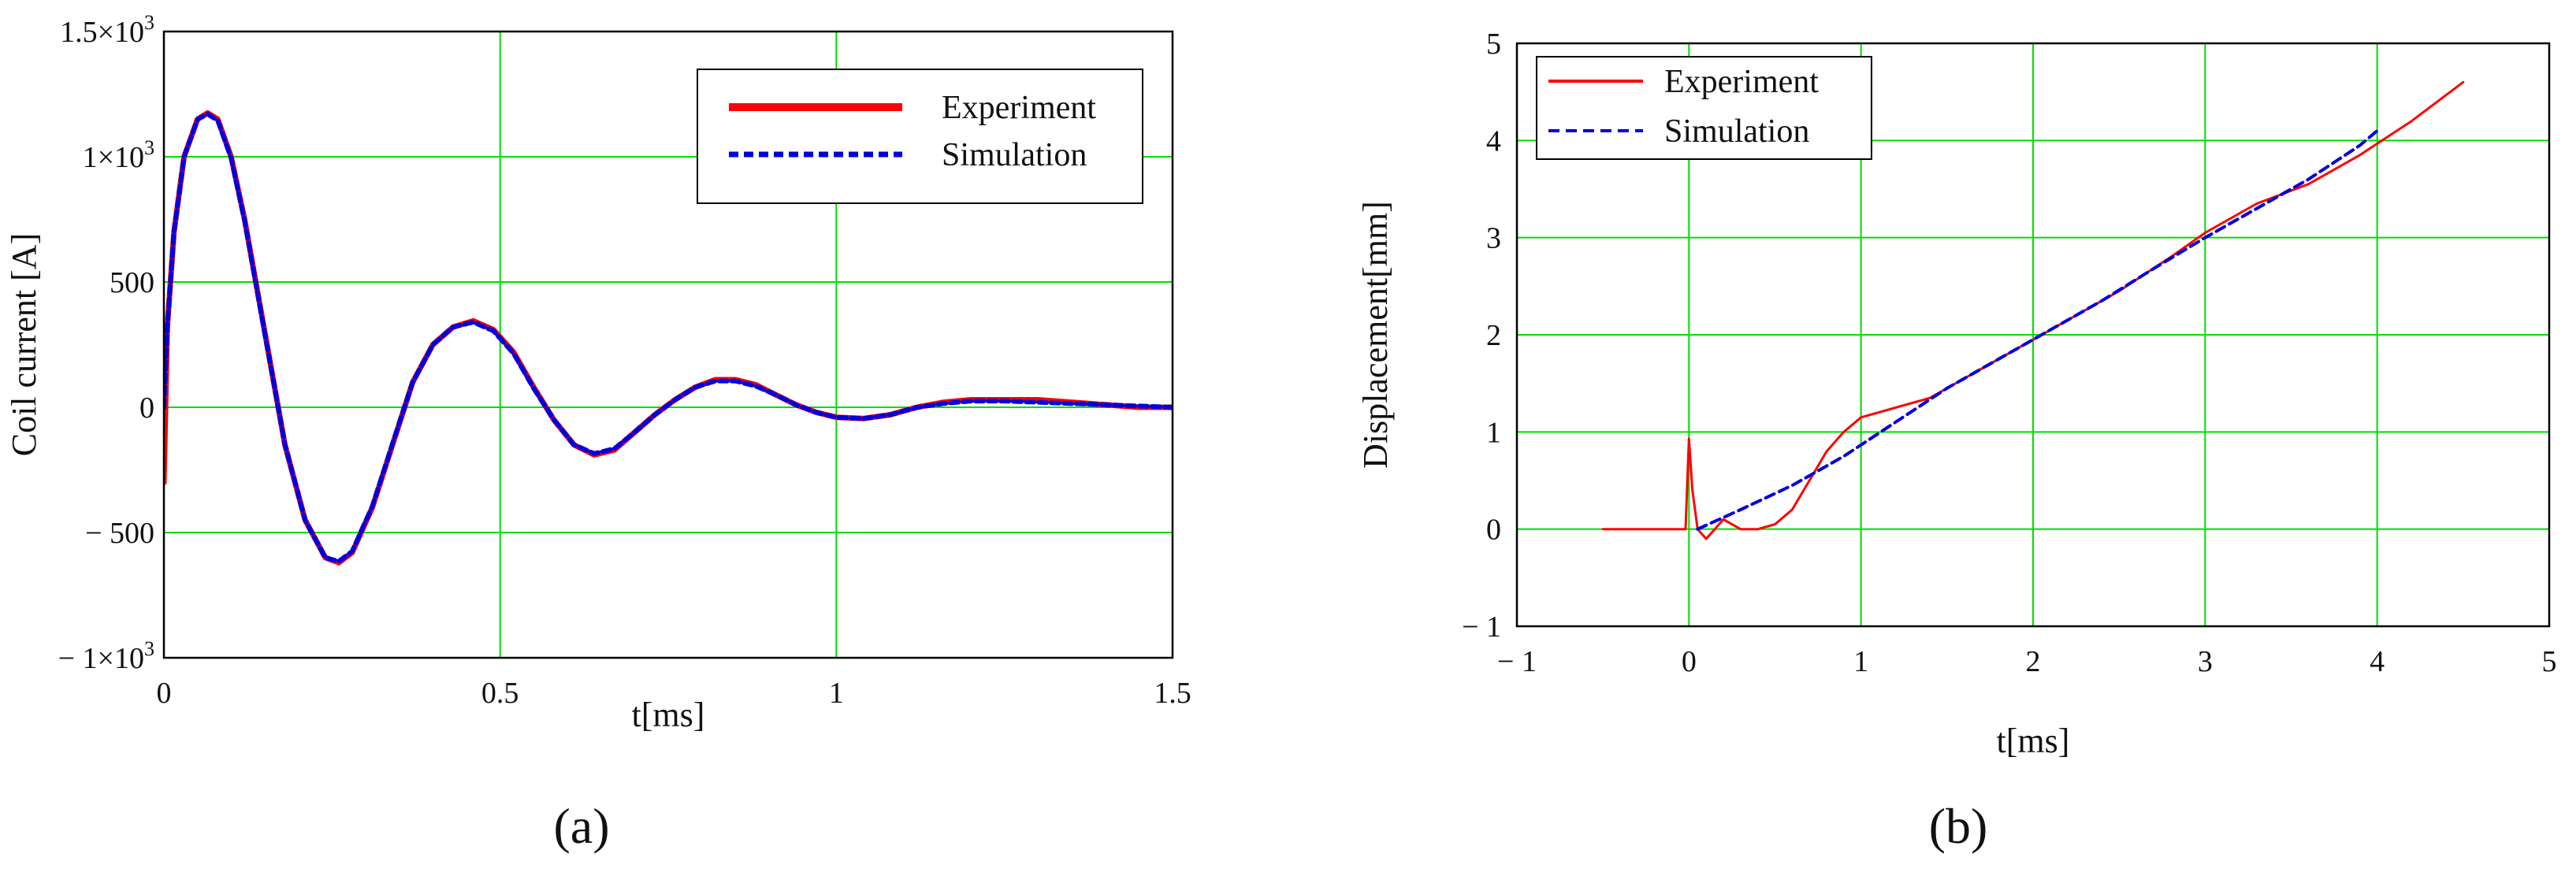 This screenshot has height=876, width=2576. What do you see at coordinates (1741, 82) in the screenshot?
I see `legend-label-b-experiment: Experiment` at bounding box center [1741, 82].